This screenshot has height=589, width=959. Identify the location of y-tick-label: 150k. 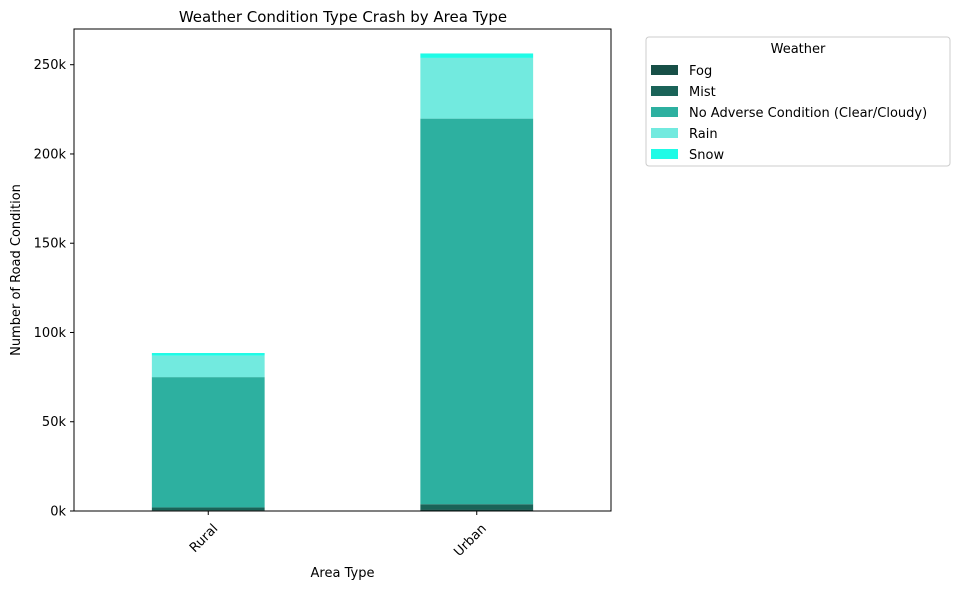
(50, 244).